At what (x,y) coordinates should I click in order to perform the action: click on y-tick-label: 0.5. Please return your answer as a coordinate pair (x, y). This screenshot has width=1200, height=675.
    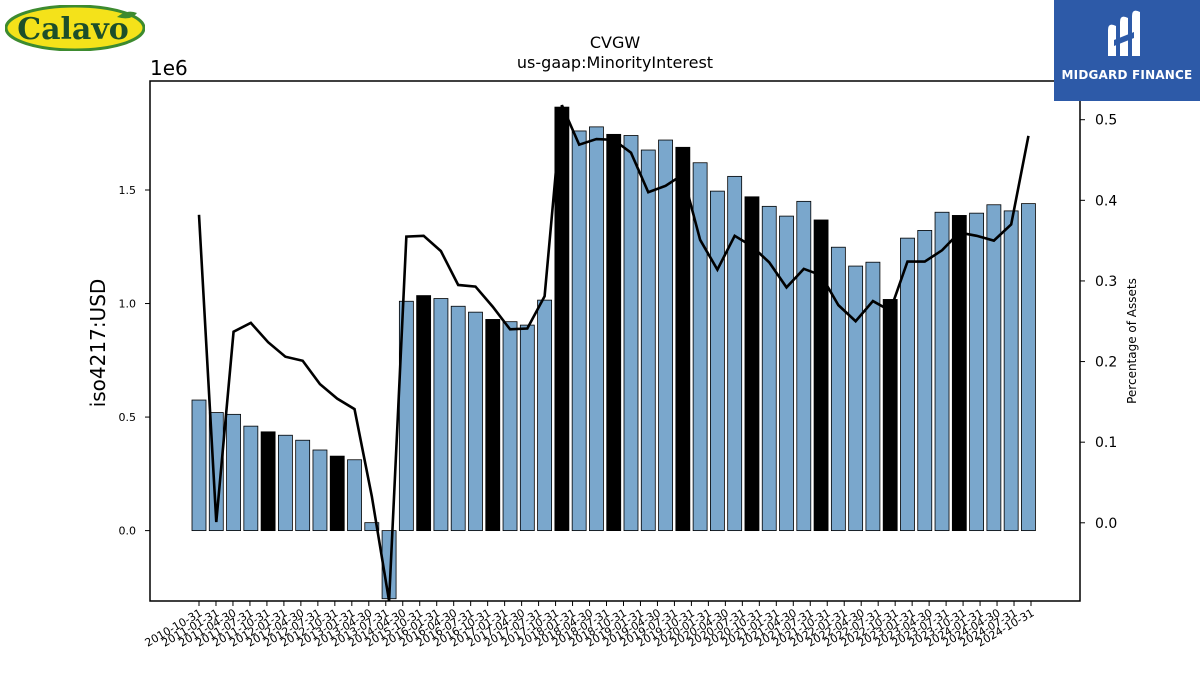
    Looking at the image, I should click on (128, 417).